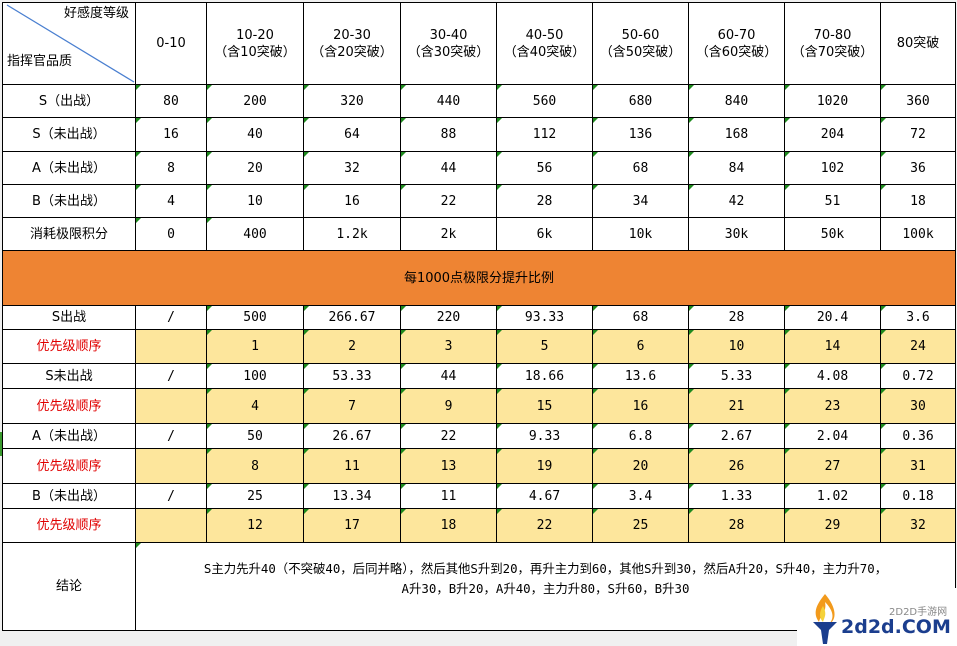  I want to click on table-cell: 50k, so click(832, 234).